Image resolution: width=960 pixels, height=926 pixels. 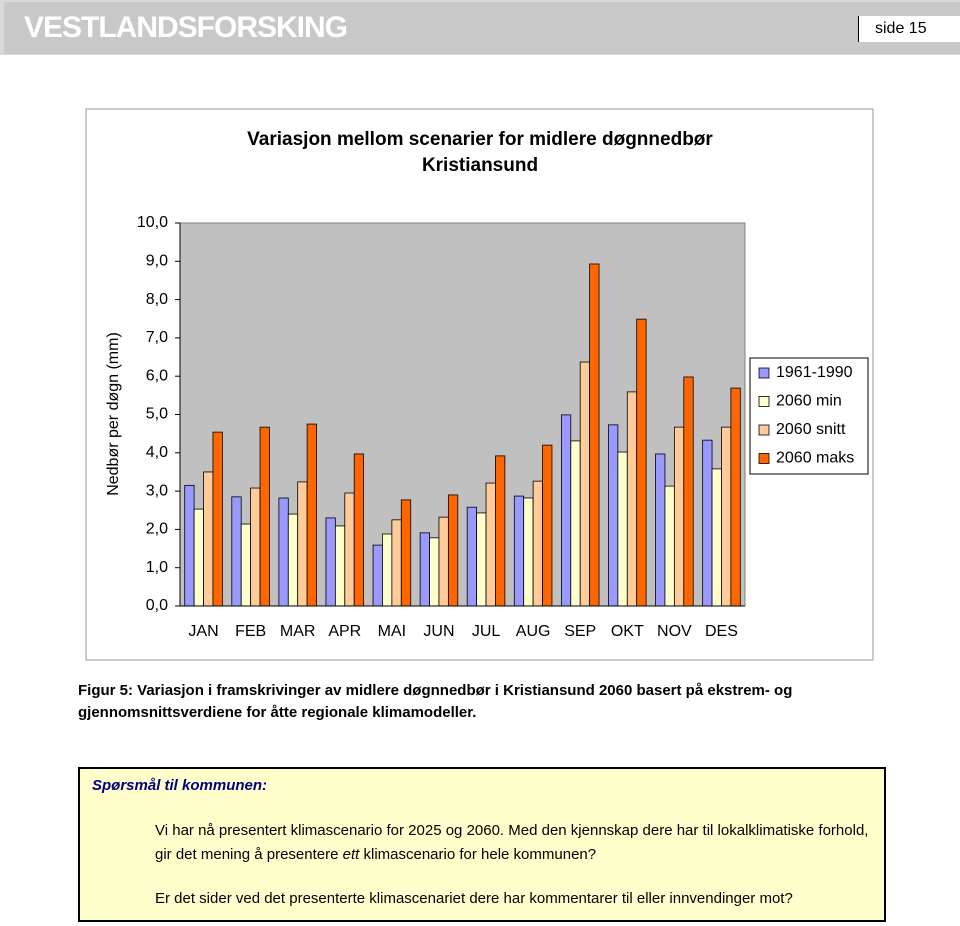 I want to click on x-tick-label: JUN, so click(x=438, y=631).